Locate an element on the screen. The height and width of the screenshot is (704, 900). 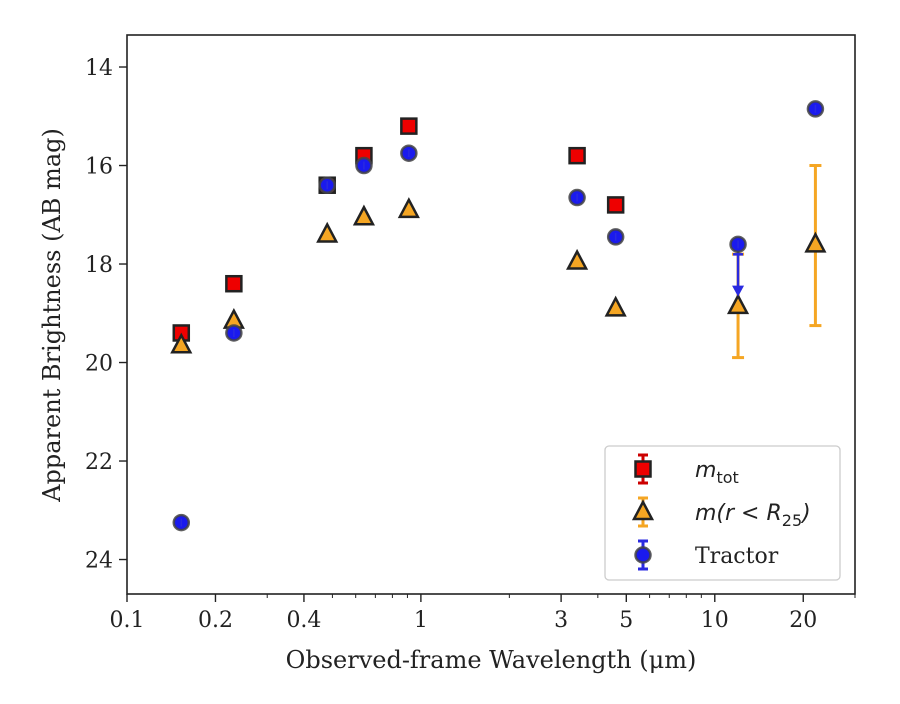
y-tick-label: 20 is located at coordinates (99, 364).